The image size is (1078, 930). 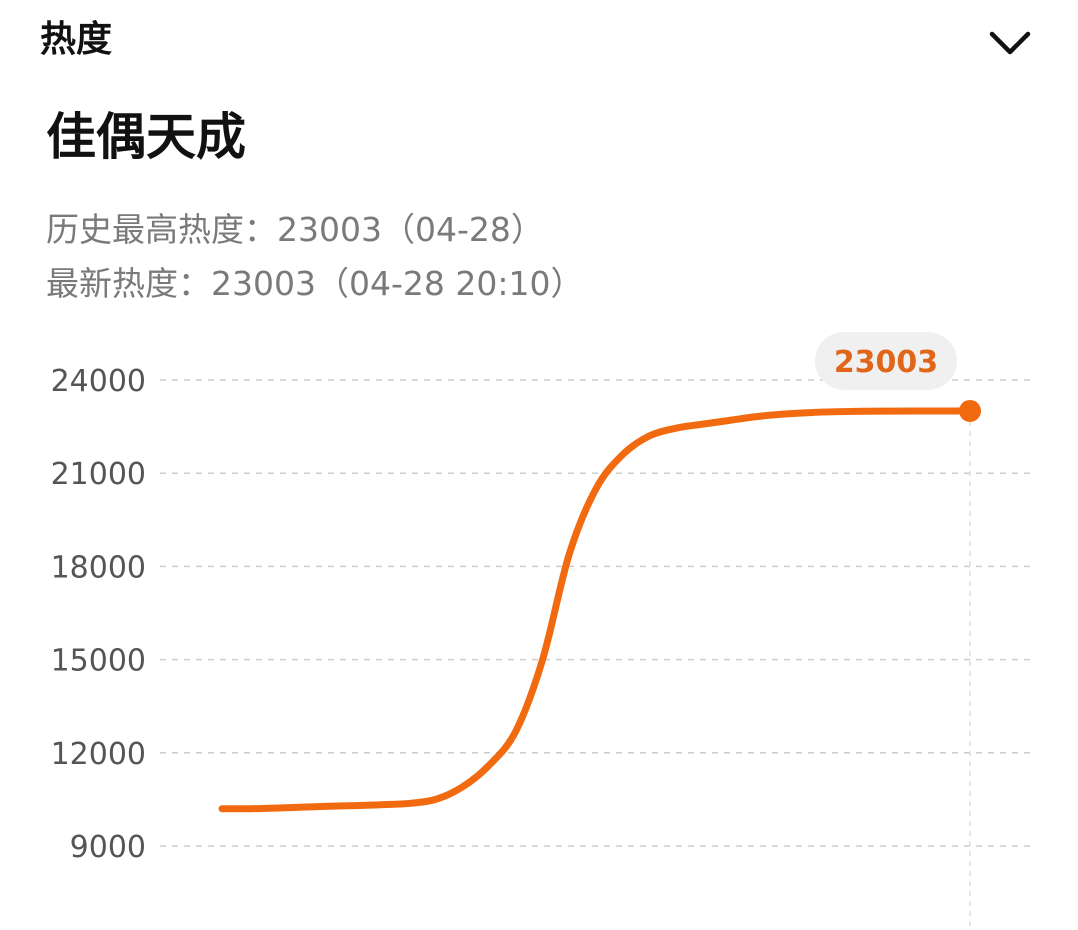 What do you see at coordinates (98, 754) in the screenshot?
I see `y-tick-label: 12000` at bounding box center [98, 754].